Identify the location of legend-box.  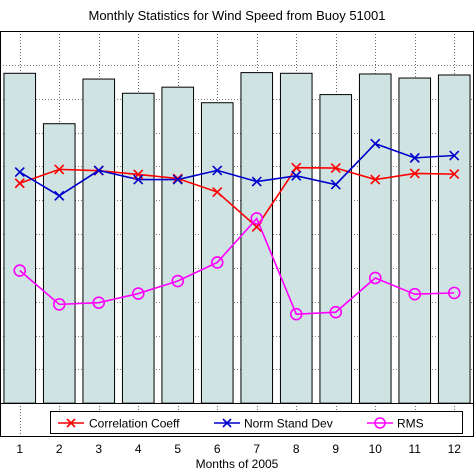
(256, 422).